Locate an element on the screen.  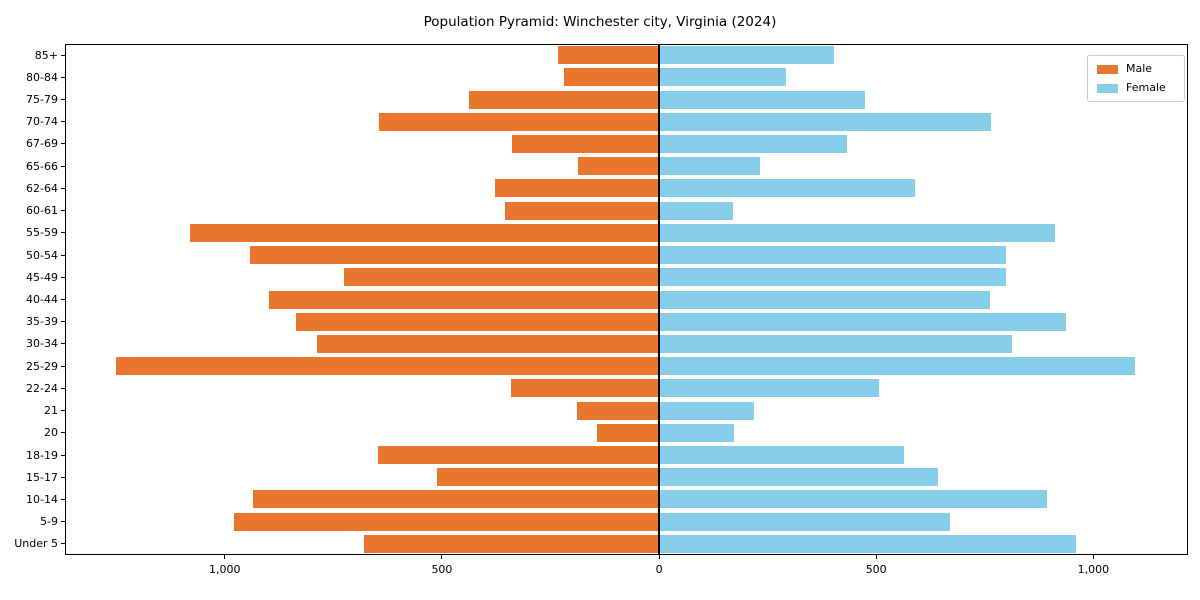
y-tick-label: 21 is located at coordinates (51, 411).